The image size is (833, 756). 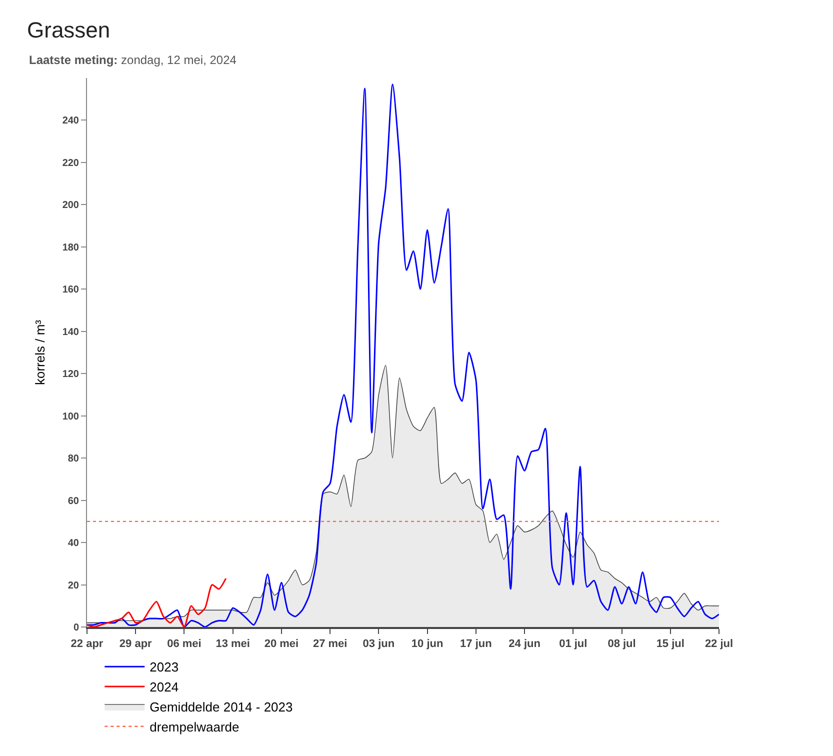 I want to click on y-tick-label: 40, so click(x=74, y=544).